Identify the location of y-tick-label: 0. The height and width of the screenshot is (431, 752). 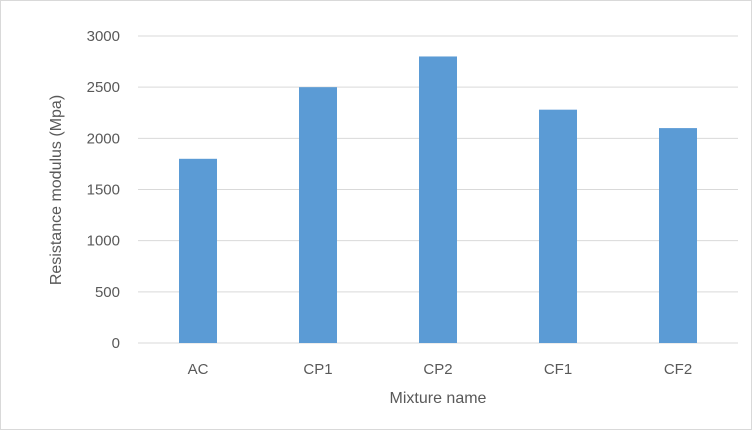
(116, 343).